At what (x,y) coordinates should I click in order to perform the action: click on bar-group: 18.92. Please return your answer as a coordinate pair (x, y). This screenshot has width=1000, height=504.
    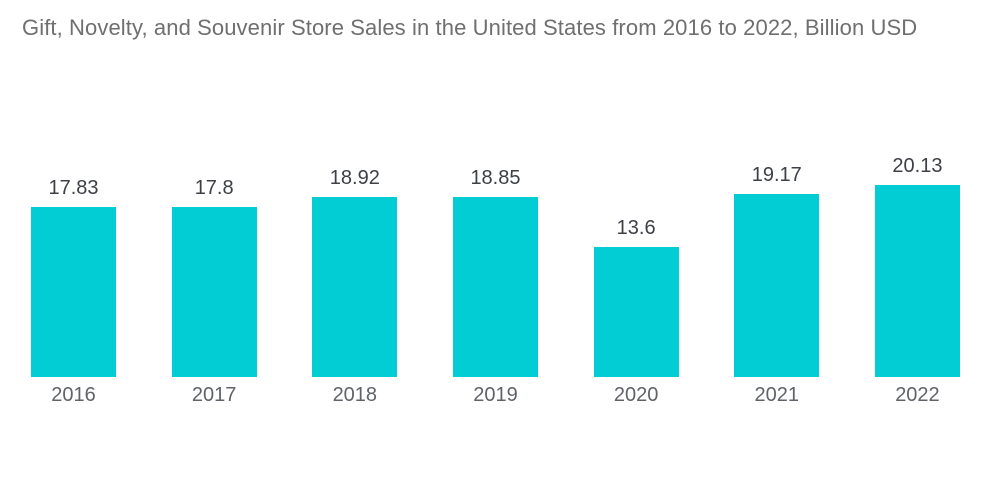
    Looking at the image, I should click on (355, 271).